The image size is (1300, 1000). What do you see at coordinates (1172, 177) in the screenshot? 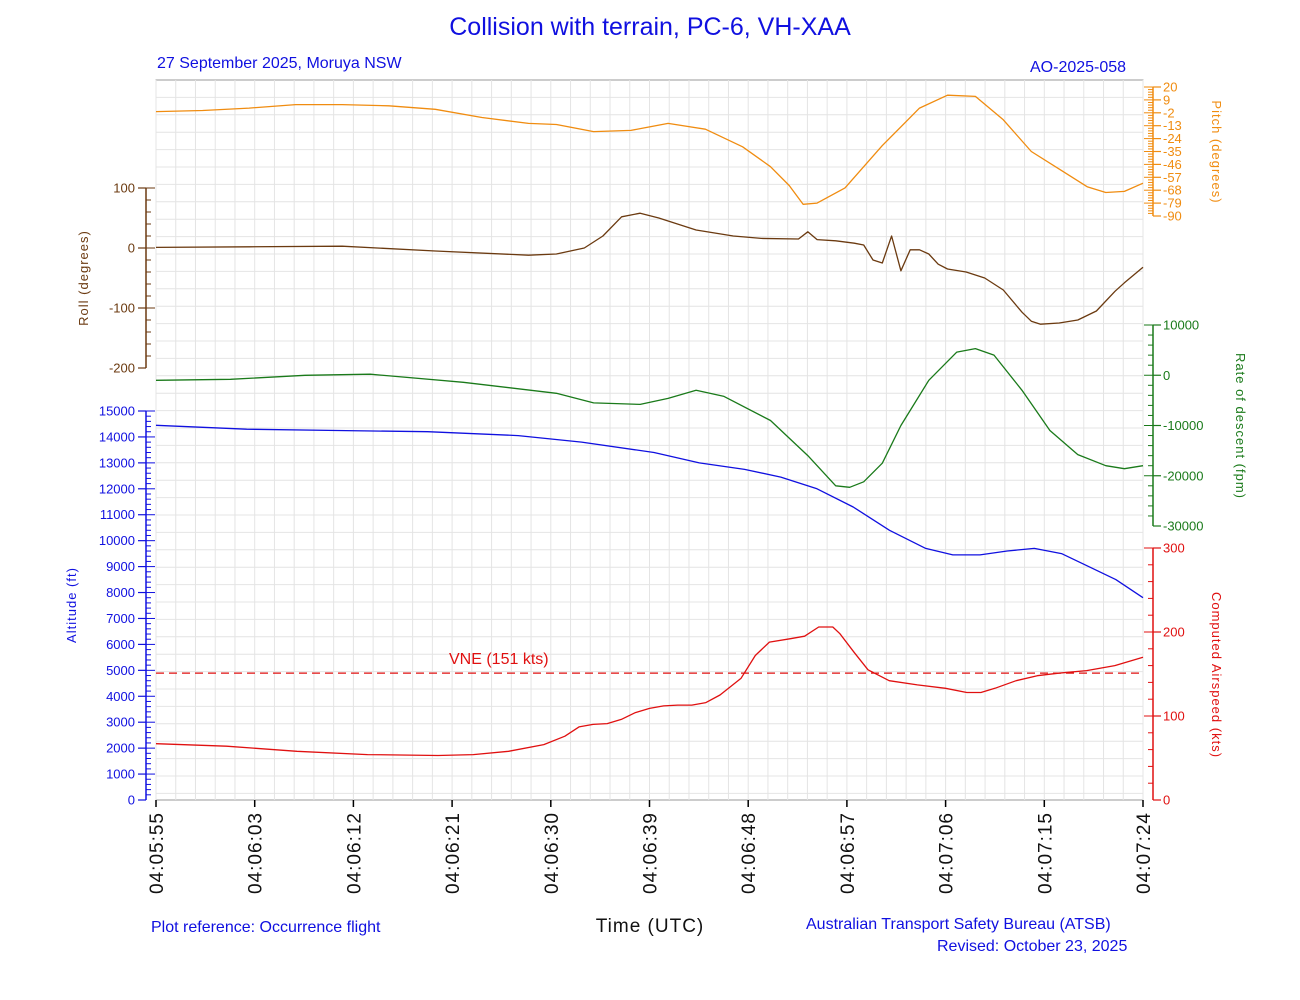
I see `pitch-tick-label: -57` at bounding box center [1172, 177].